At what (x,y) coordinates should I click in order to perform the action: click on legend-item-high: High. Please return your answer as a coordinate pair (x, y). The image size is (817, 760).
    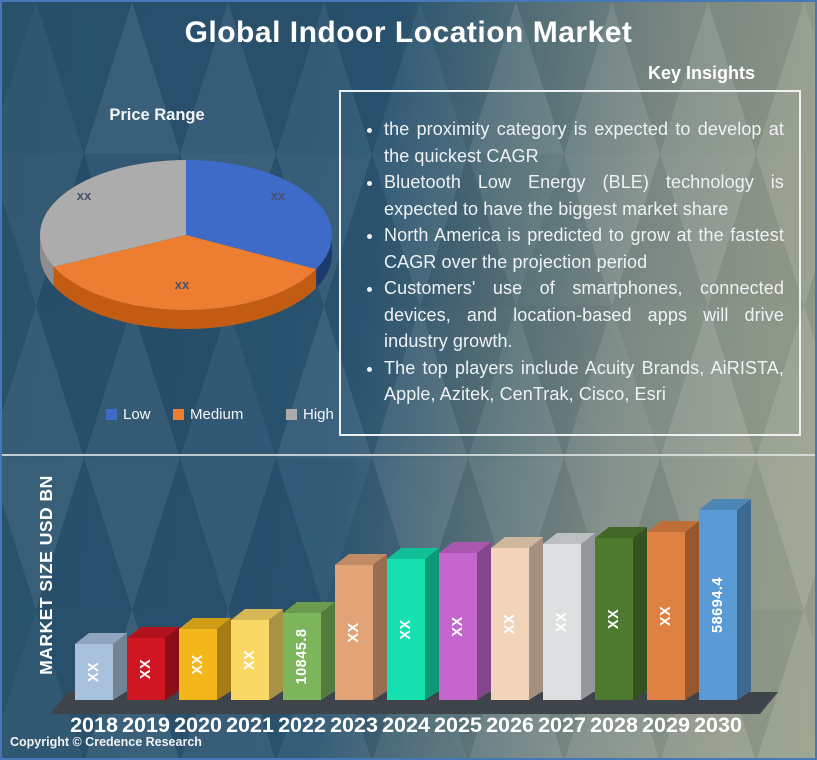
    Looking at the image, I should click on (310, 414).